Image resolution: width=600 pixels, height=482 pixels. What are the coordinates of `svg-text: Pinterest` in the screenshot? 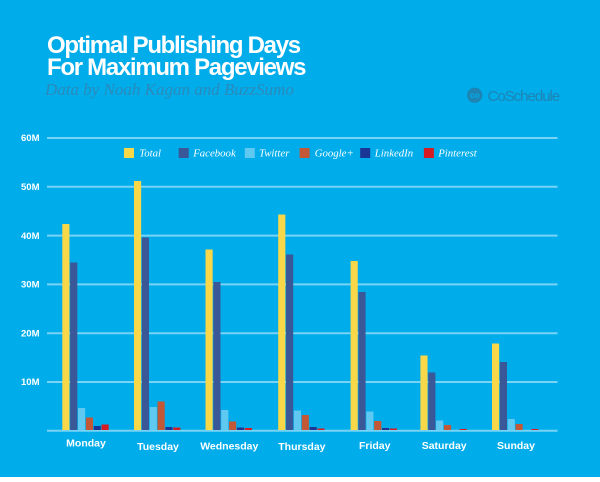 It's located at (457, 154).